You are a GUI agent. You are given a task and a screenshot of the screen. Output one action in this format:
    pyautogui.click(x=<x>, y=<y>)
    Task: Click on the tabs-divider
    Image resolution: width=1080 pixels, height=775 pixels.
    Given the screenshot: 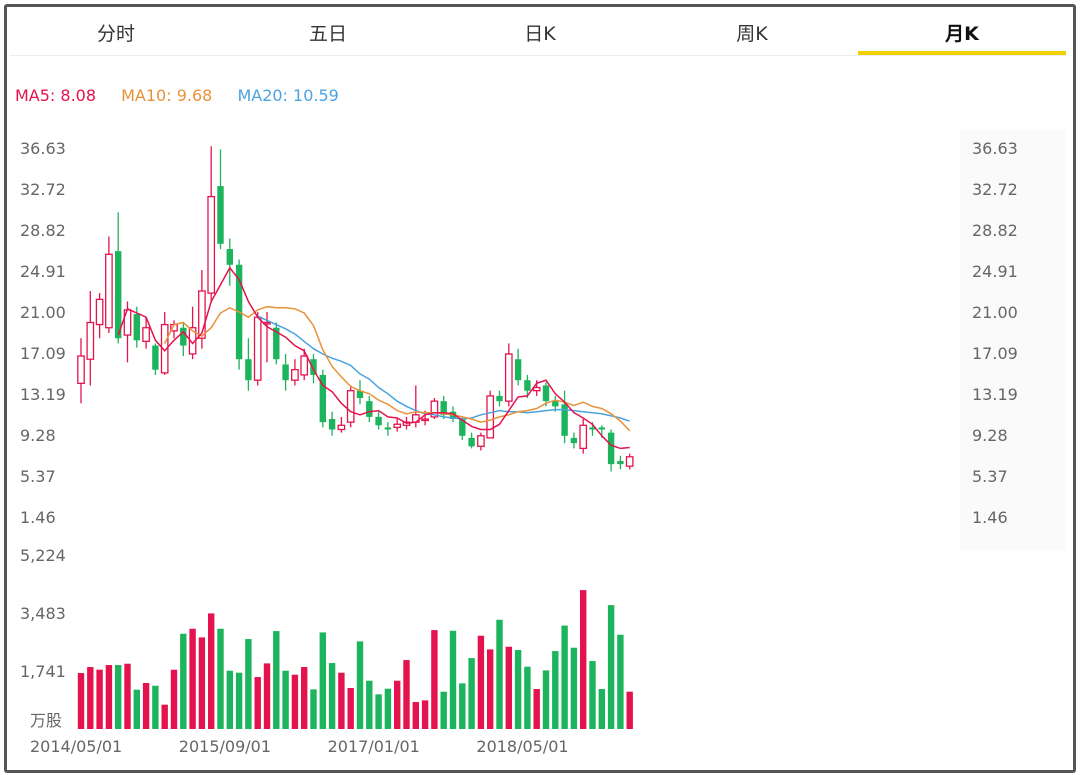 What is the action you would take?
    pyautogui.click(x=539, y=55)
    